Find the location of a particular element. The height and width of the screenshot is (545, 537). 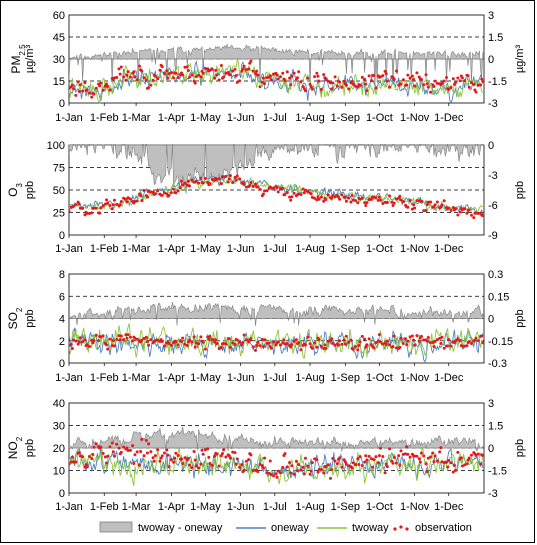

y-tick-label: 30 is located at coordinates (59, 60).